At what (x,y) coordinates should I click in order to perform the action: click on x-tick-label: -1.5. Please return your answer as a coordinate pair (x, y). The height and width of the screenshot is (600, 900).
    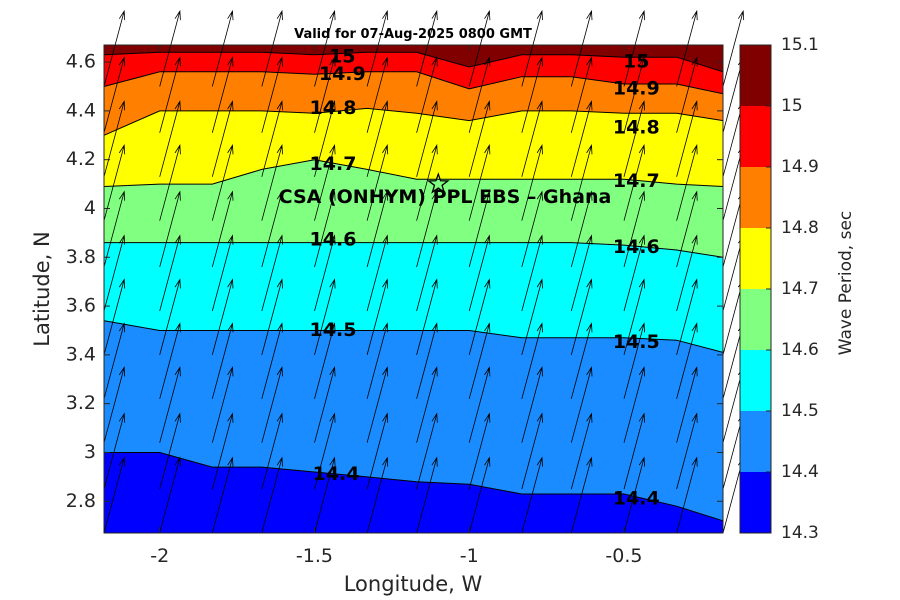
    Looking at the image, I should click on (314, 556).